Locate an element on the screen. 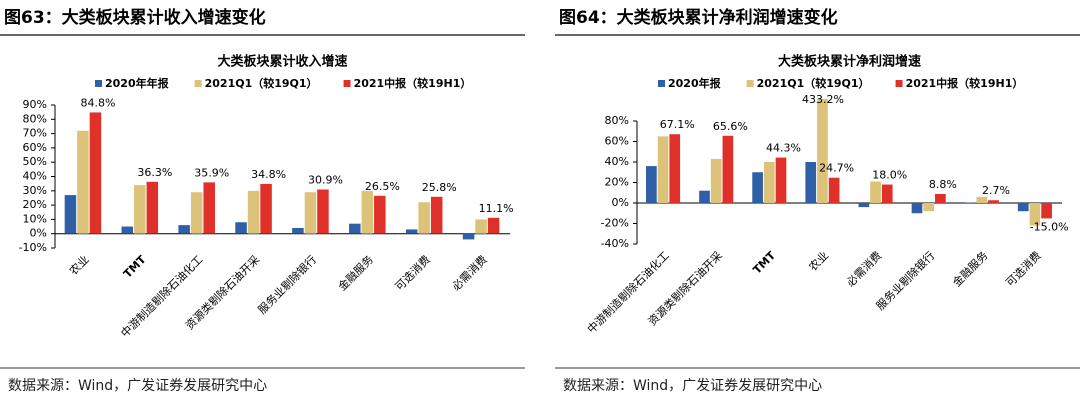 This screenshot has width=1080, height=405. value-label: 24.7% is located at coordinates (836, 168).